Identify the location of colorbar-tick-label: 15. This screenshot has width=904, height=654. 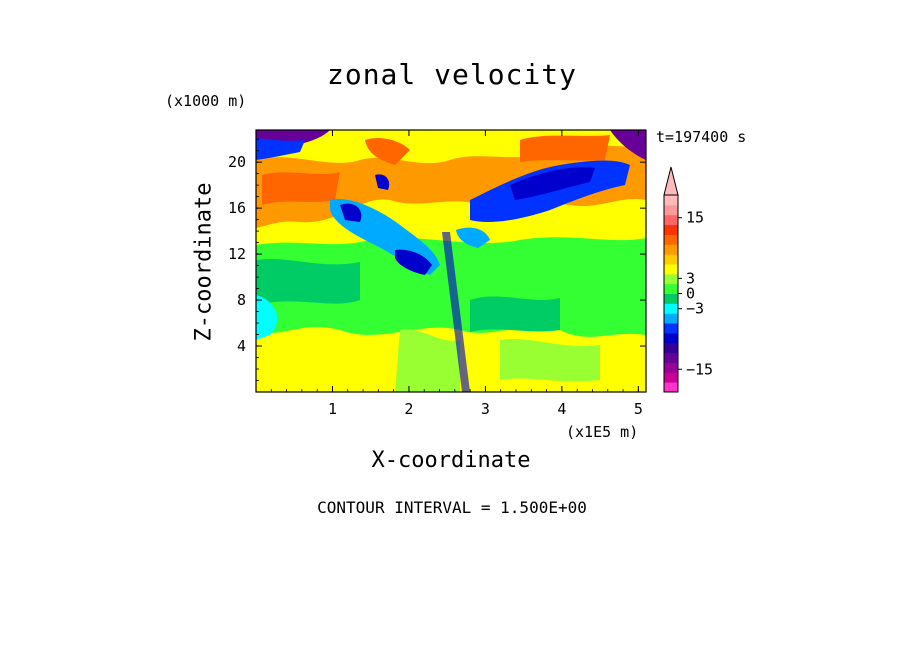
(695, 218).